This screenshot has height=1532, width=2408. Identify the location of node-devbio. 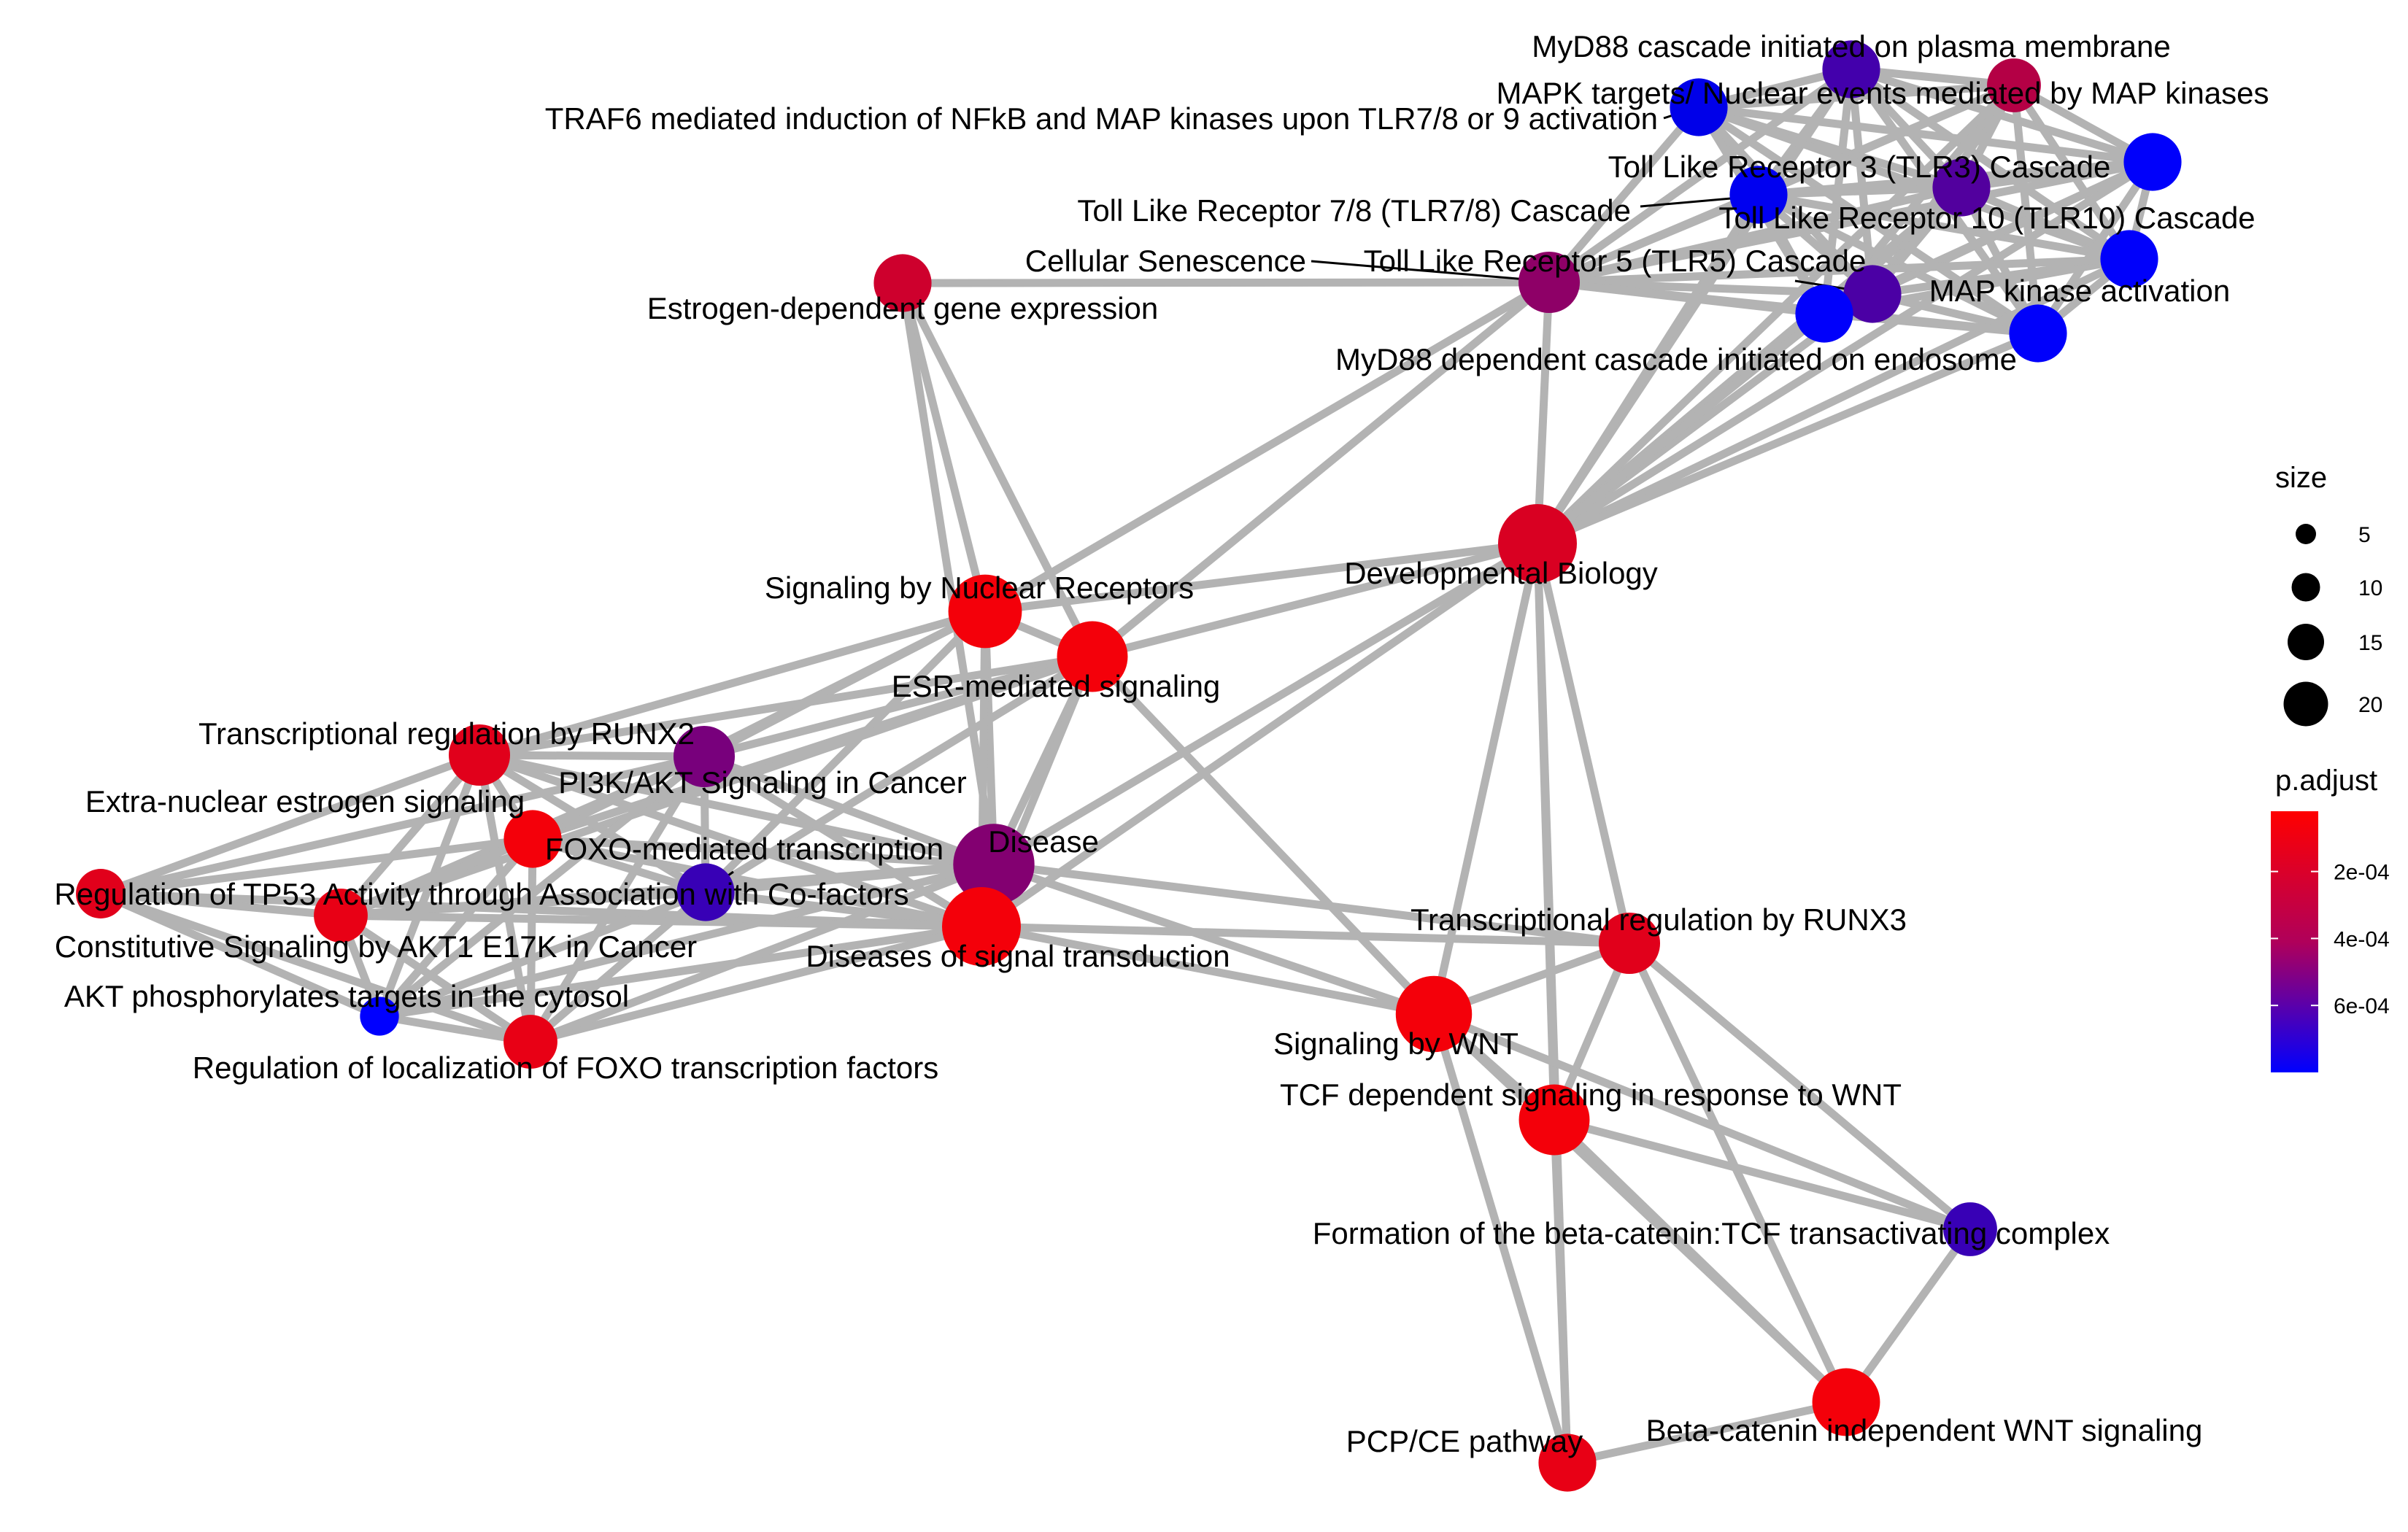
(1537, 544).